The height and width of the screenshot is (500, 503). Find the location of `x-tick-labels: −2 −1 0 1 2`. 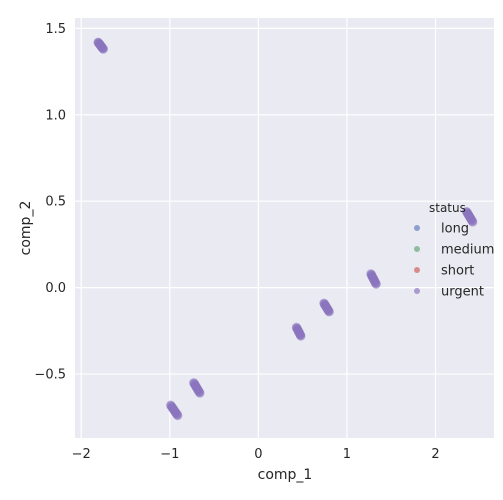

x-tick-labels: −2 −1 0 1 2 is located at coordinates (256, 454).